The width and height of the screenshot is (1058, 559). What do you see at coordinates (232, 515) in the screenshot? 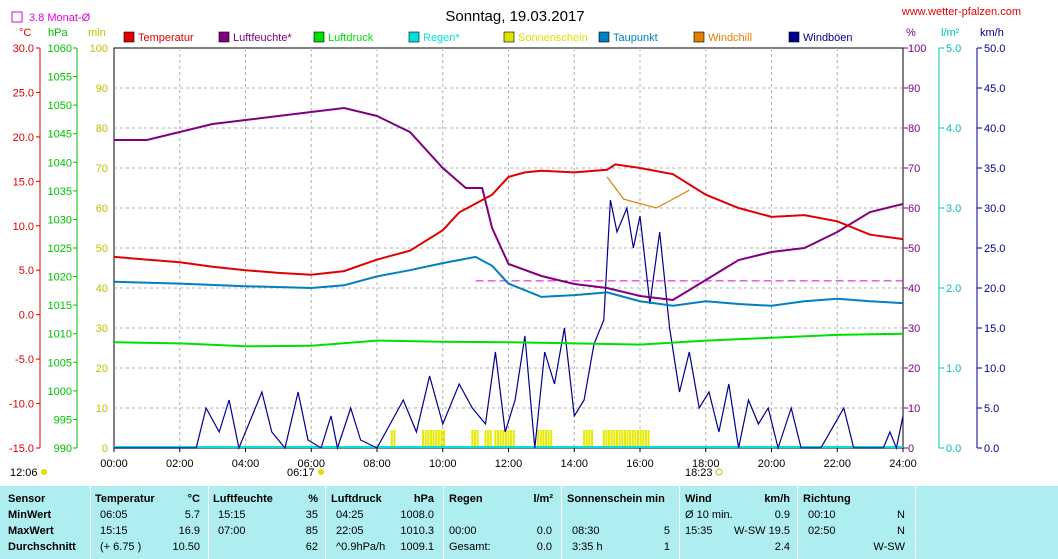
I see `stats-hum-time: 15:15` at bounding box center [232, 515].